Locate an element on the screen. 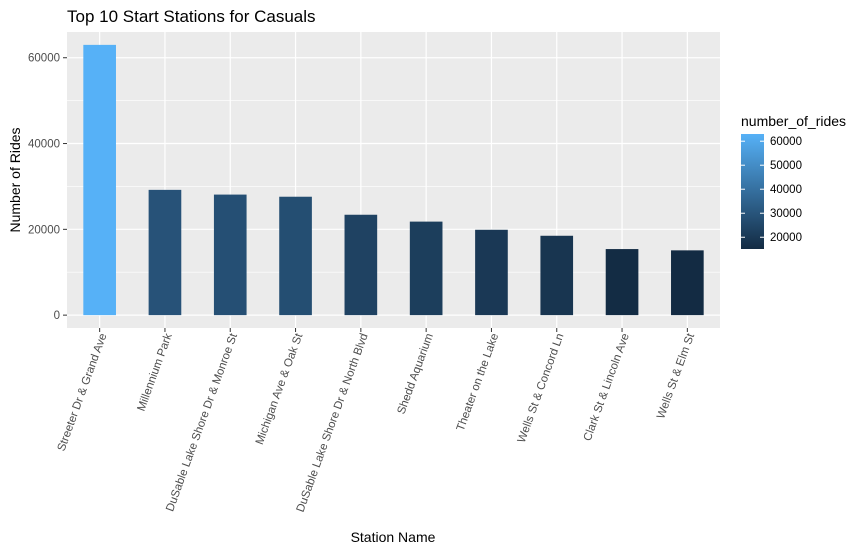 This screenshot has height=553, width=866. legend-tick-label: 20000 is located at coordinates (786, 238).